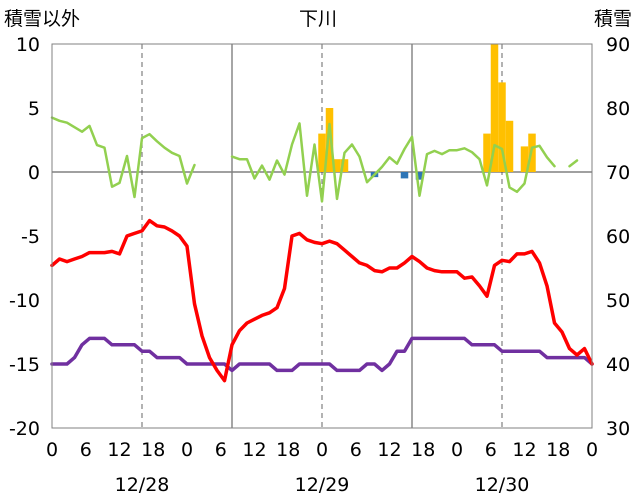  What do you see at coordinates (142, 485) in the screenshot?
I see `date-label-0: 12/28` at bounding box center [142, 485].